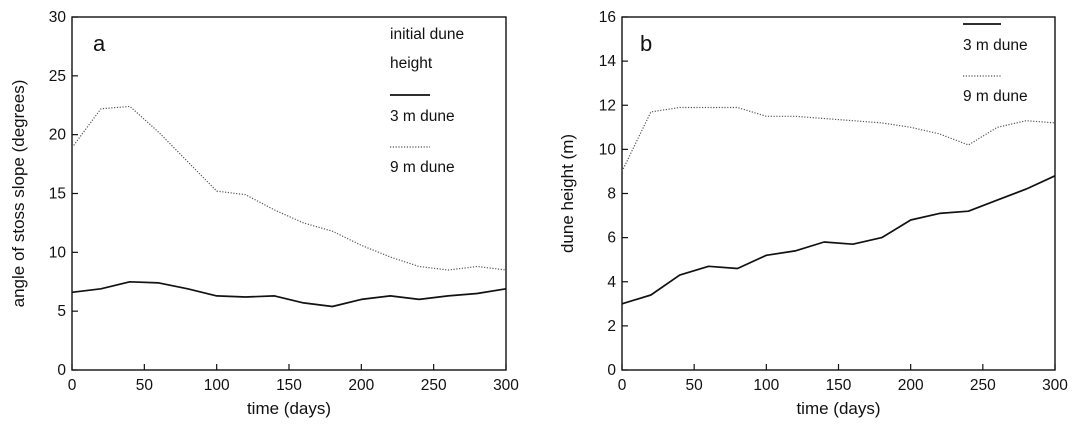 The width and height of the screenshot is (1072, 424). I want to click on y-tick-label: 5, so click(61, 311).